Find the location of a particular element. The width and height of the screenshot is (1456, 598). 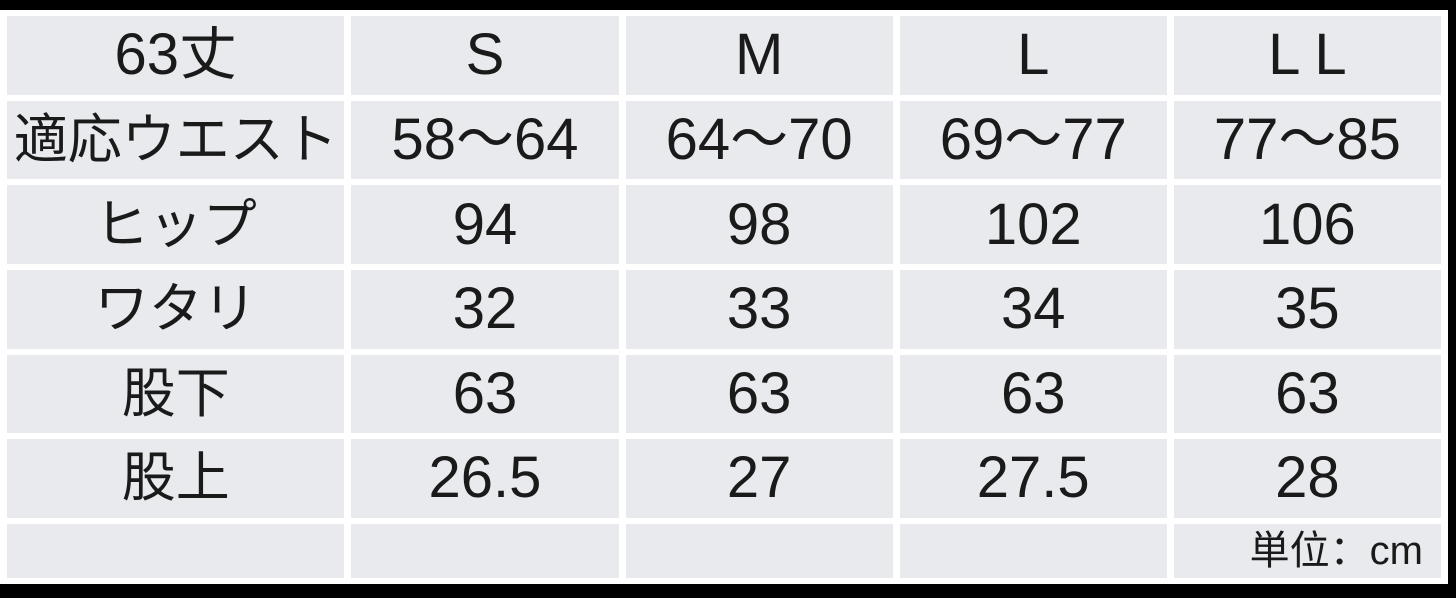

table-row-thigh: ワタリ 32 33 34 35 is located at coordinates (724, 309).